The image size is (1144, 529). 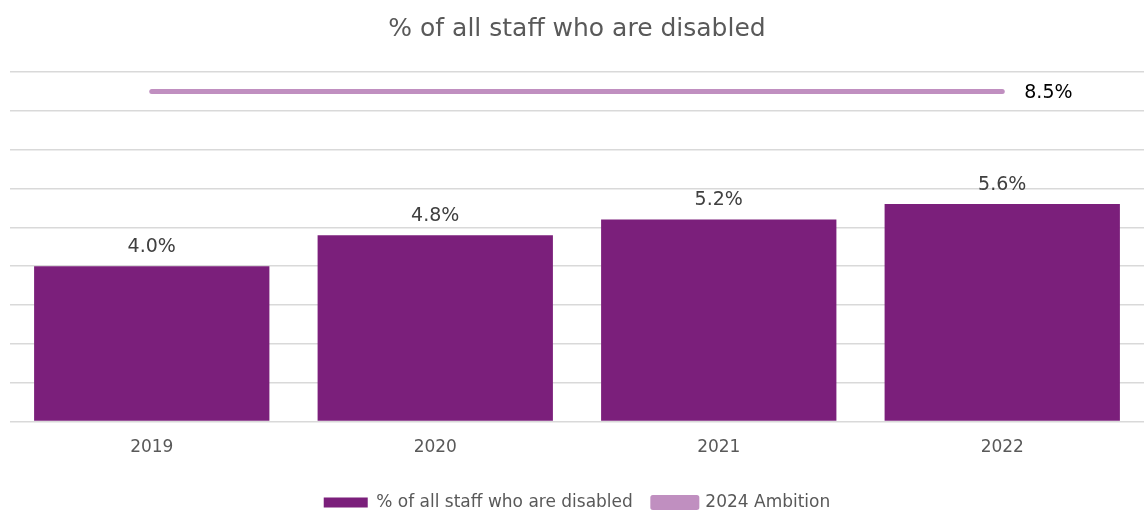 What do you see at coordinates (1048, 91) in the screenshot?
I see `data-label: 8.5%` at bounding box center [1048, 91].